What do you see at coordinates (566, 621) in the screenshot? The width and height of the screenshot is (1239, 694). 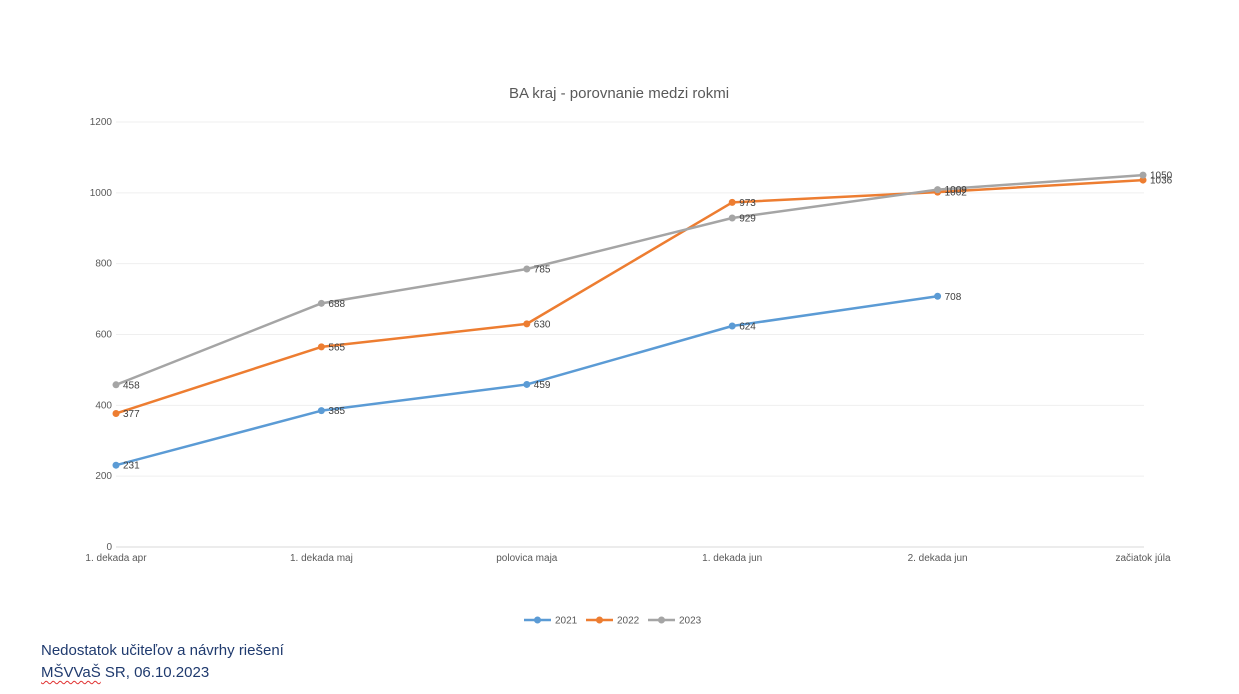 I see `legend-label: 2021` at bounding box center [566, 621].